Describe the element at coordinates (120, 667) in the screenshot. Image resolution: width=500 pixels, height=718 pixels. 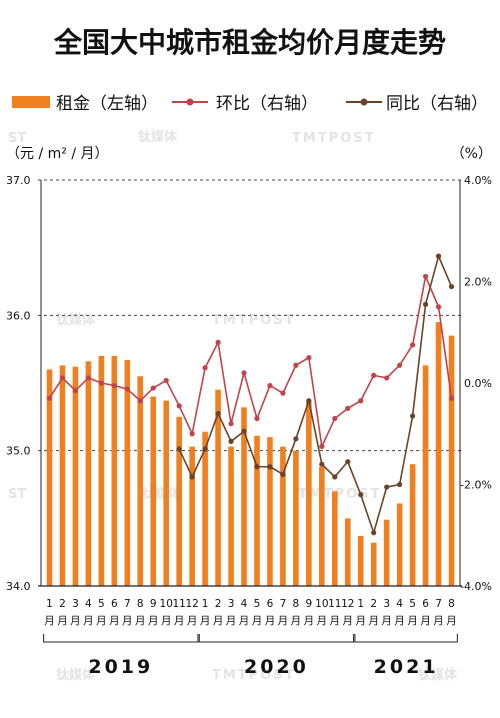
I see `year-label: 2019` at that location.